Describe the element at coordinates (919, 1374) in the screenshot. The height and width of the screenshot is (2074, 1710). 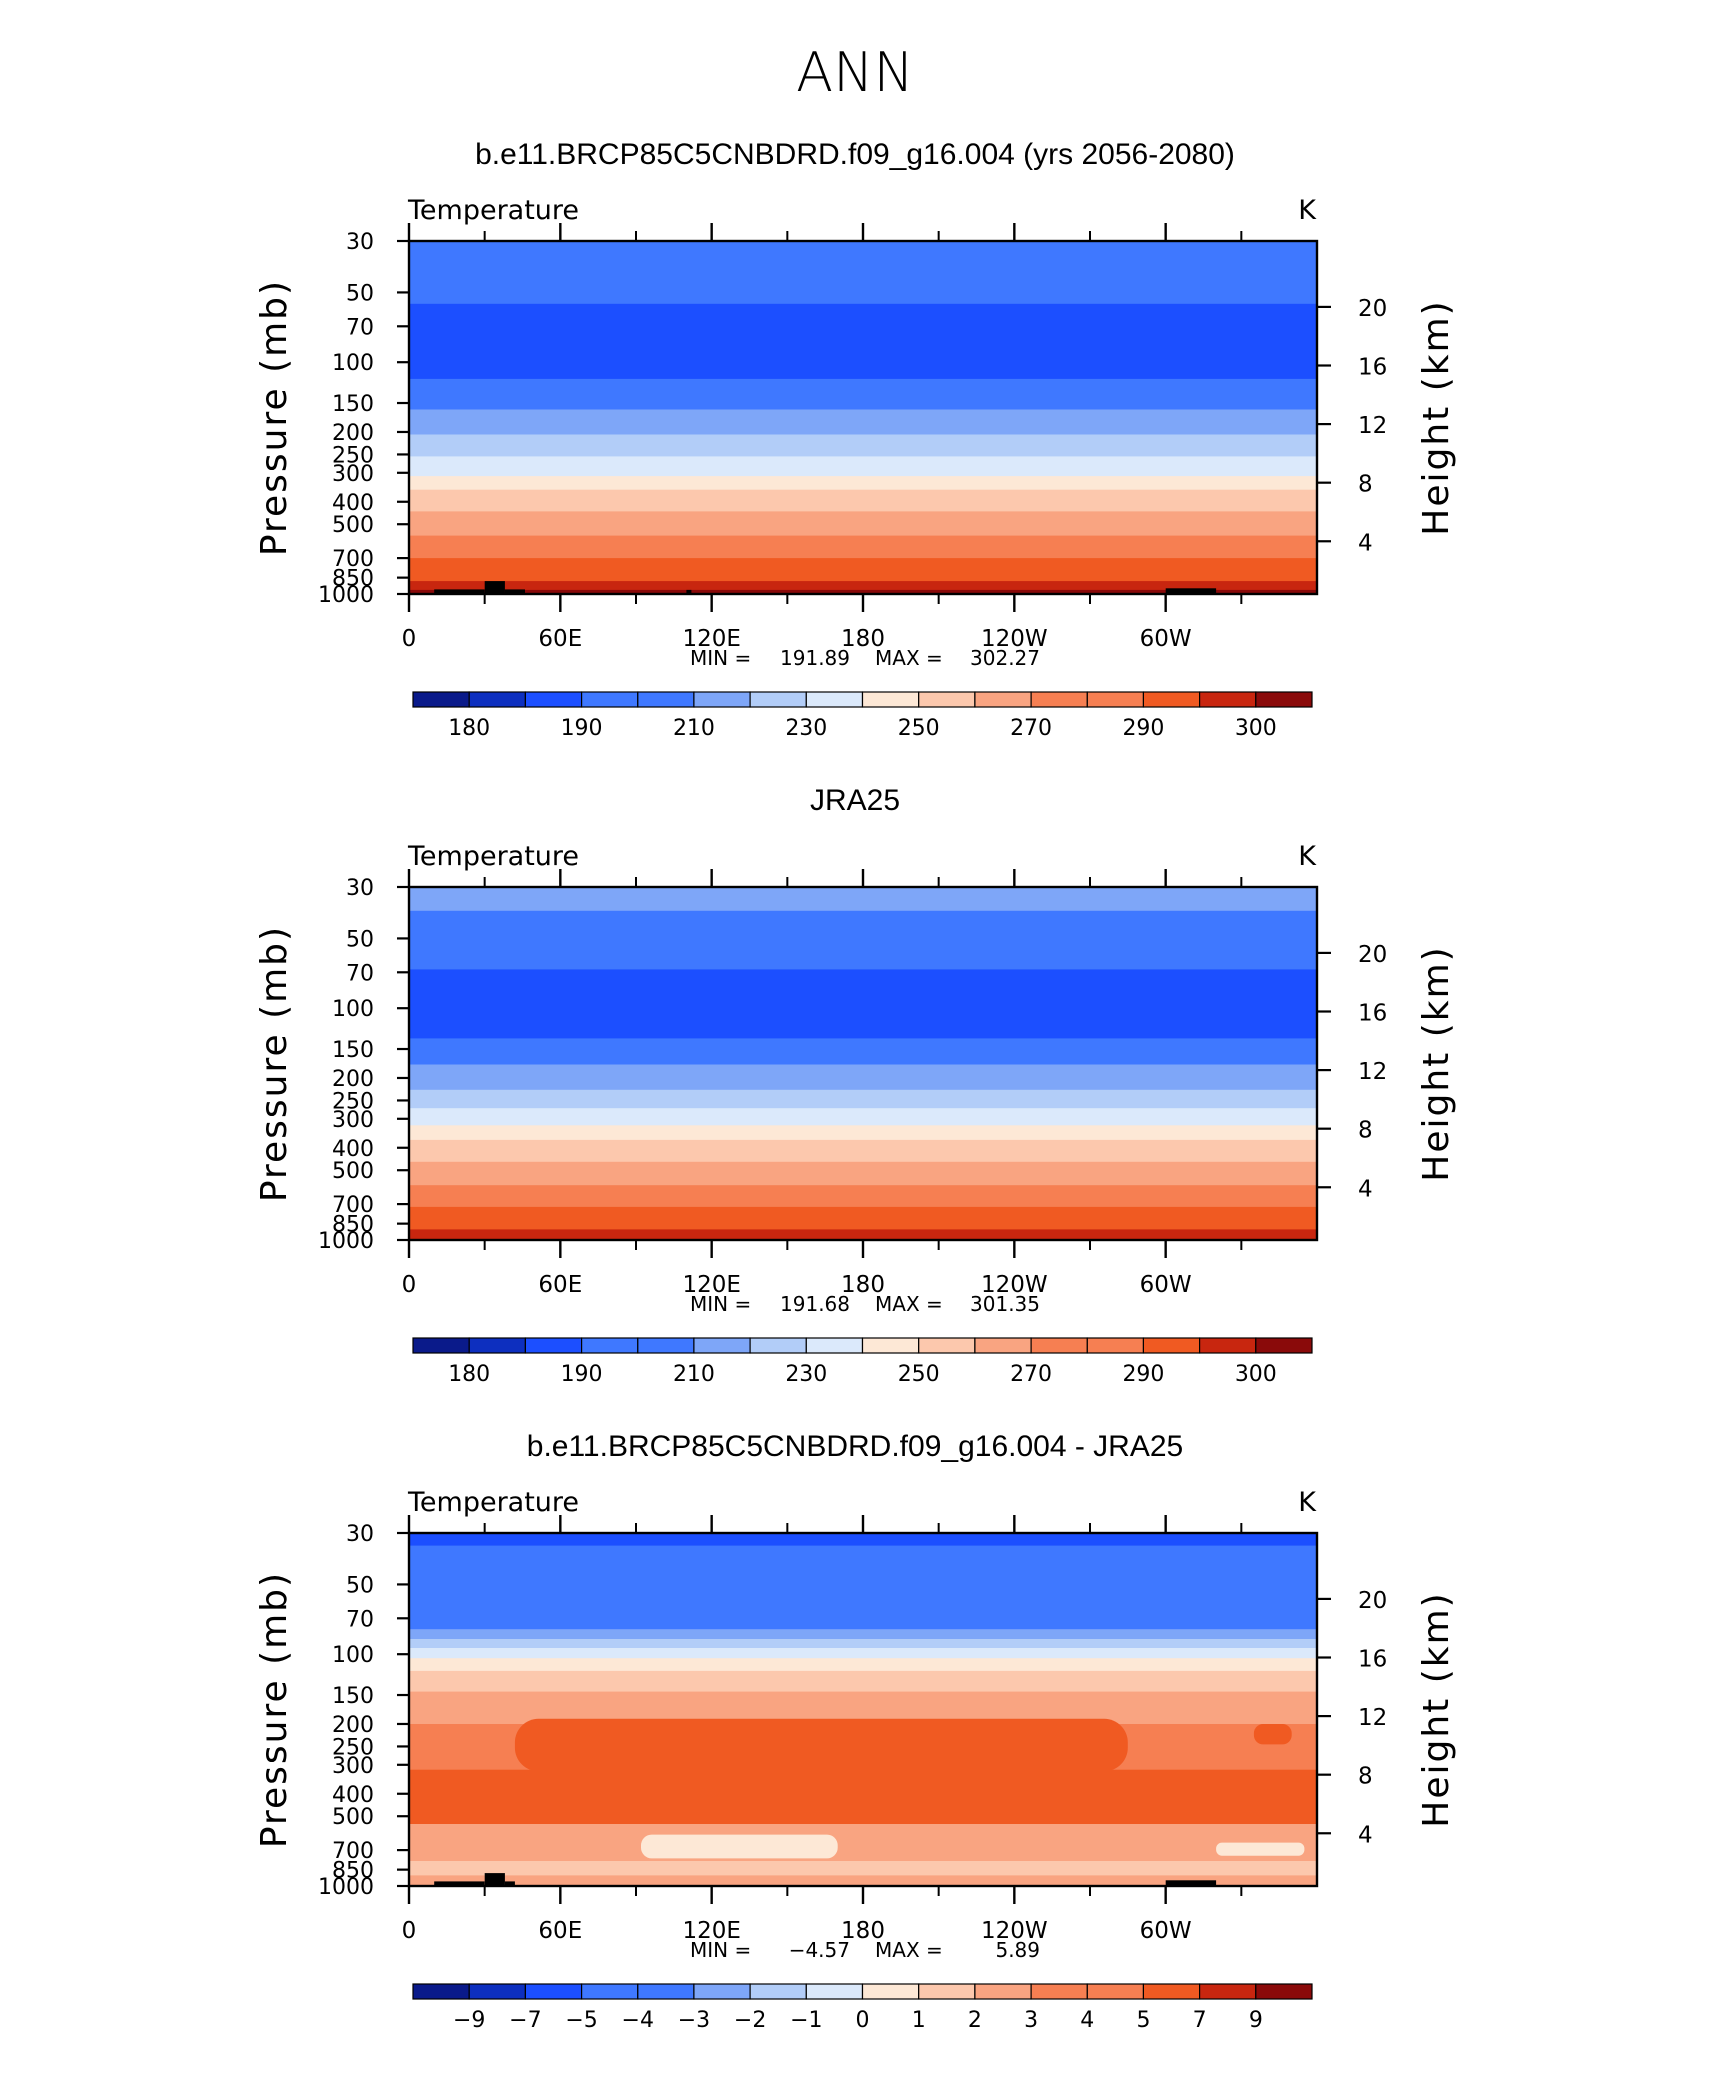
I see `colorbar-label: 250` at that location.